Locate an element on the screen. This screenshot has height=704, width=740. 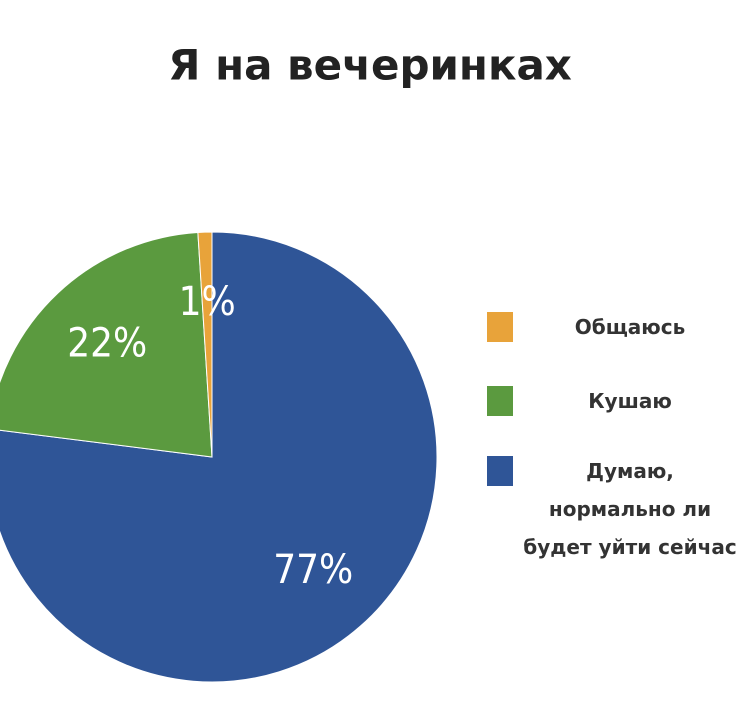
legend-label: Кушаю is located at coordinates (630, 401).